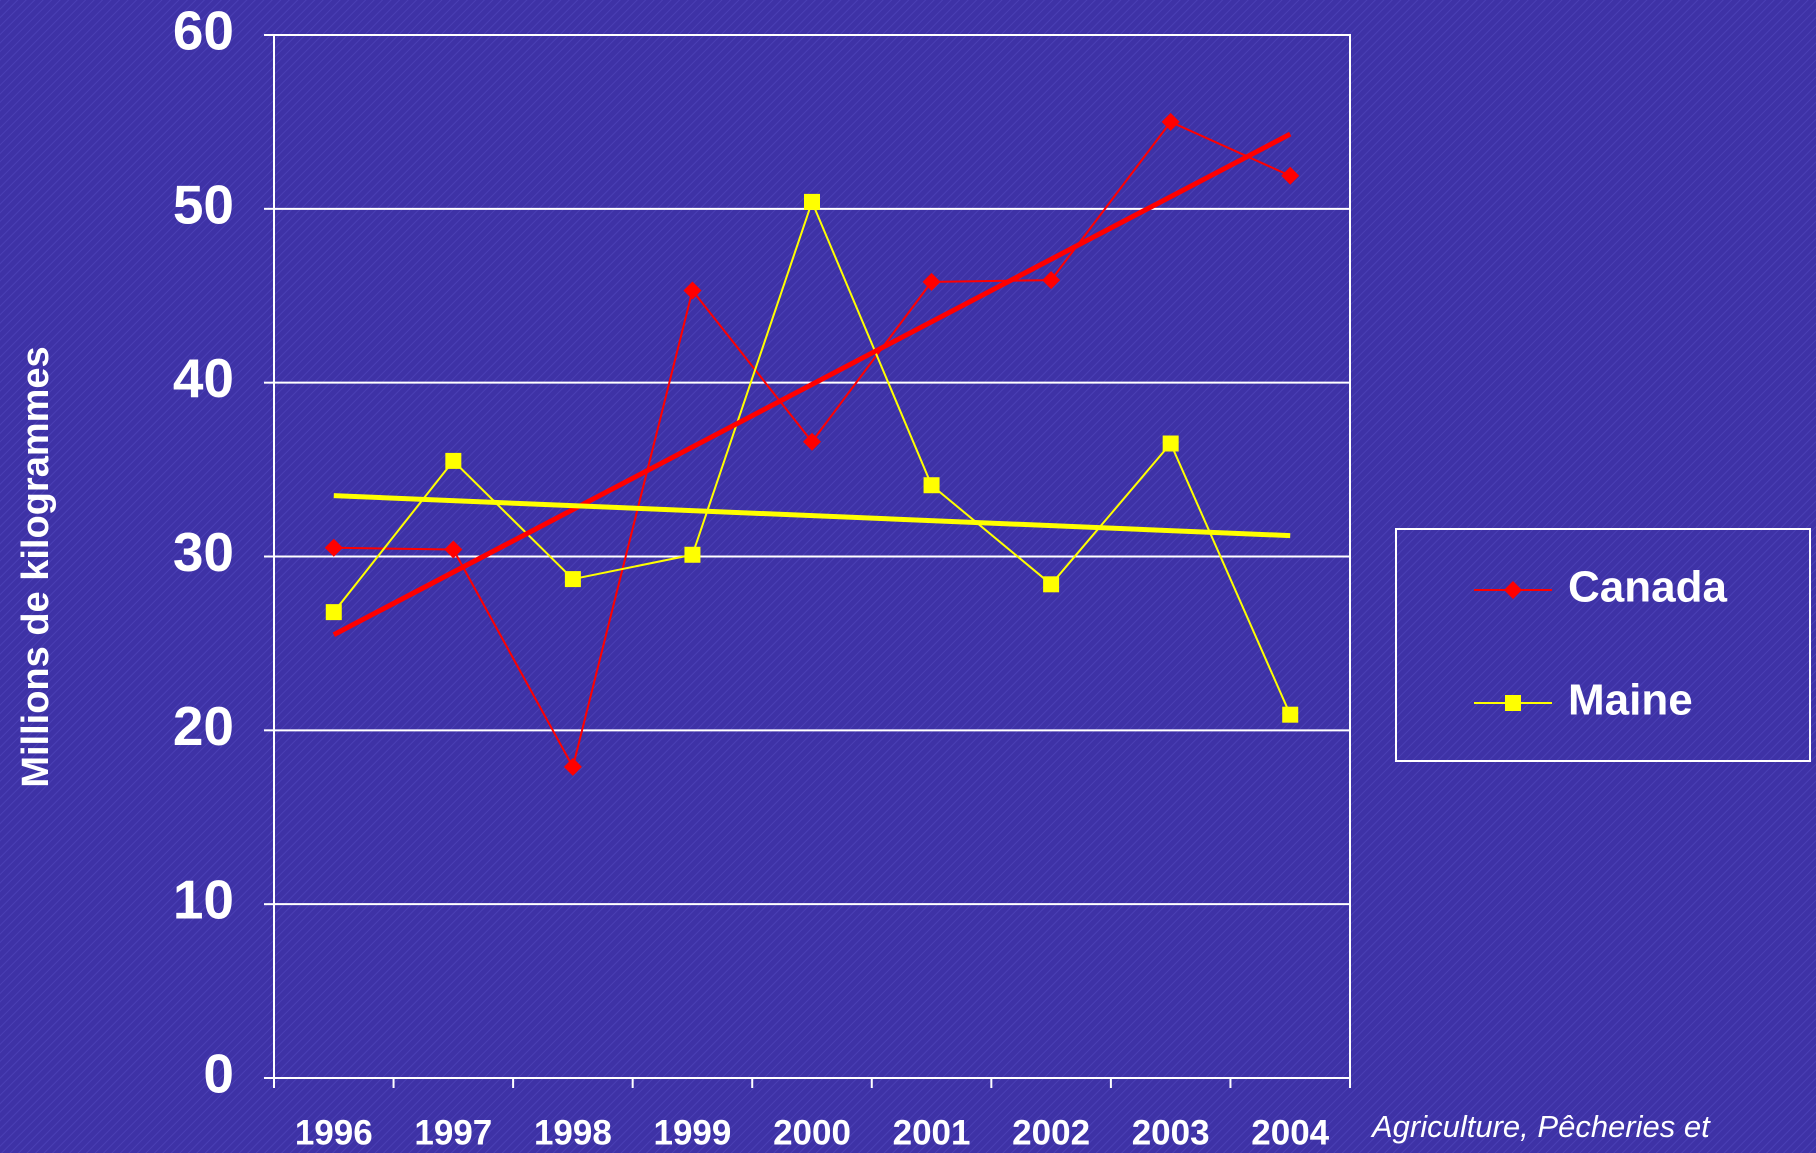  Describe the element at coordinates (203, 378) in the screenshot. I see `y-tick-label: 40` at that location.